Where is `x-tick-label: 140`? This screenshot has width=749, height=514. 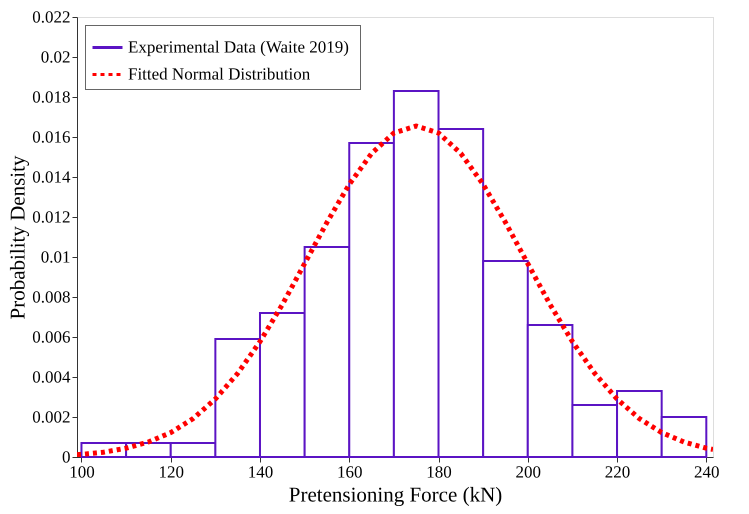
x-tick-label: 140 is located at coordinates (261, 472).